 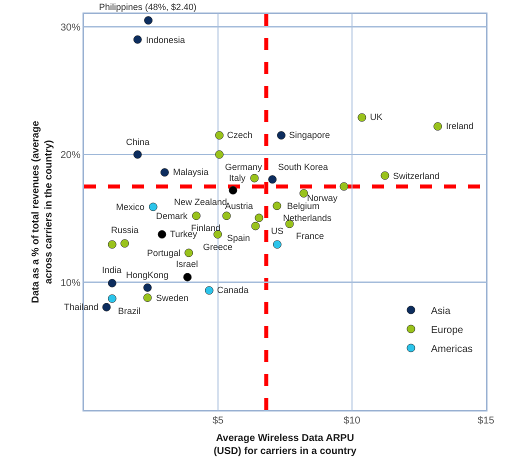 I want to click on annotation: Norway, so click(x=322, y=198).